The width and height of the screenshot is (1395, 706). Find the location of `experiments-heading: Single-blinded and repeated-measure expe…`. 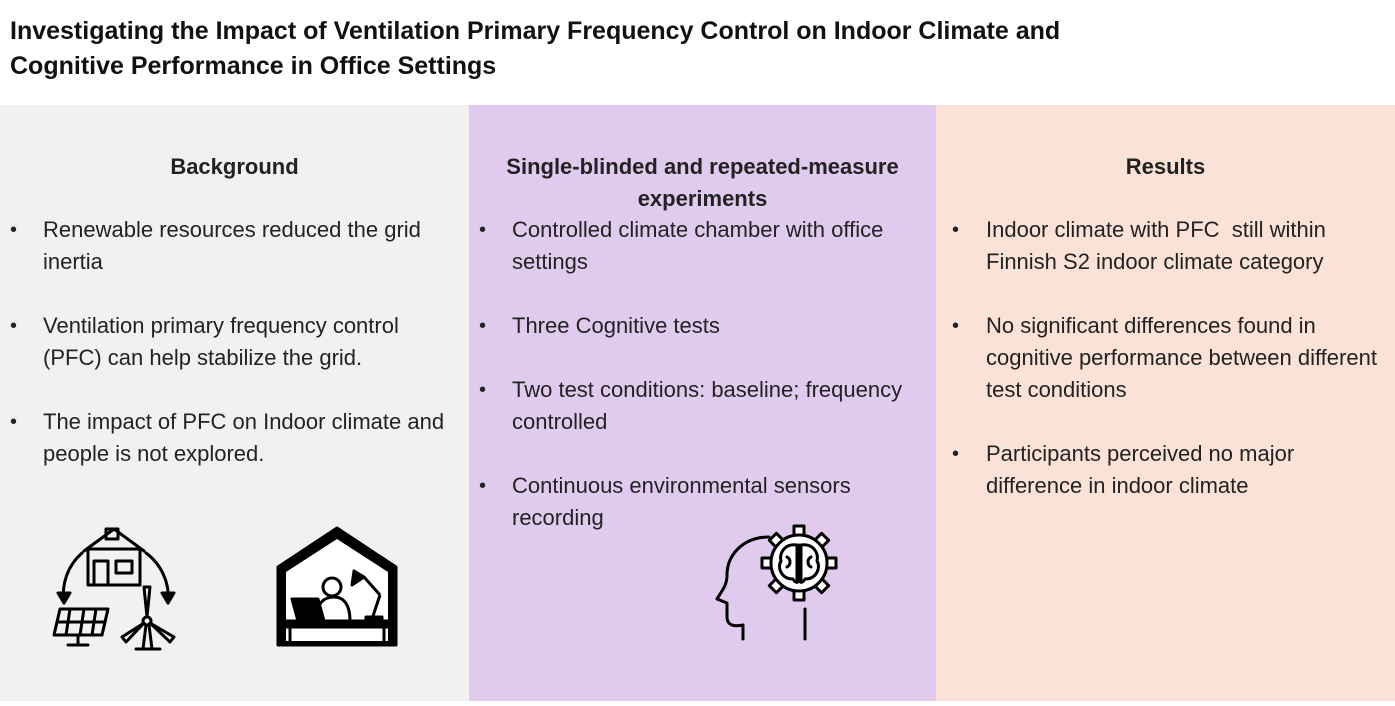

experiments-heading: Single-blinded and repeated-measure expe… is located at coordinates (702, 182).